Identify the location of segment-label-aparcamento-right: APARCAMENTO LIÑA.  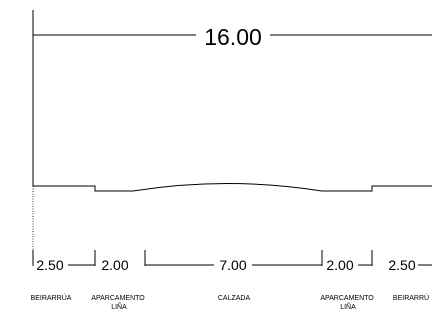
(347, 303).